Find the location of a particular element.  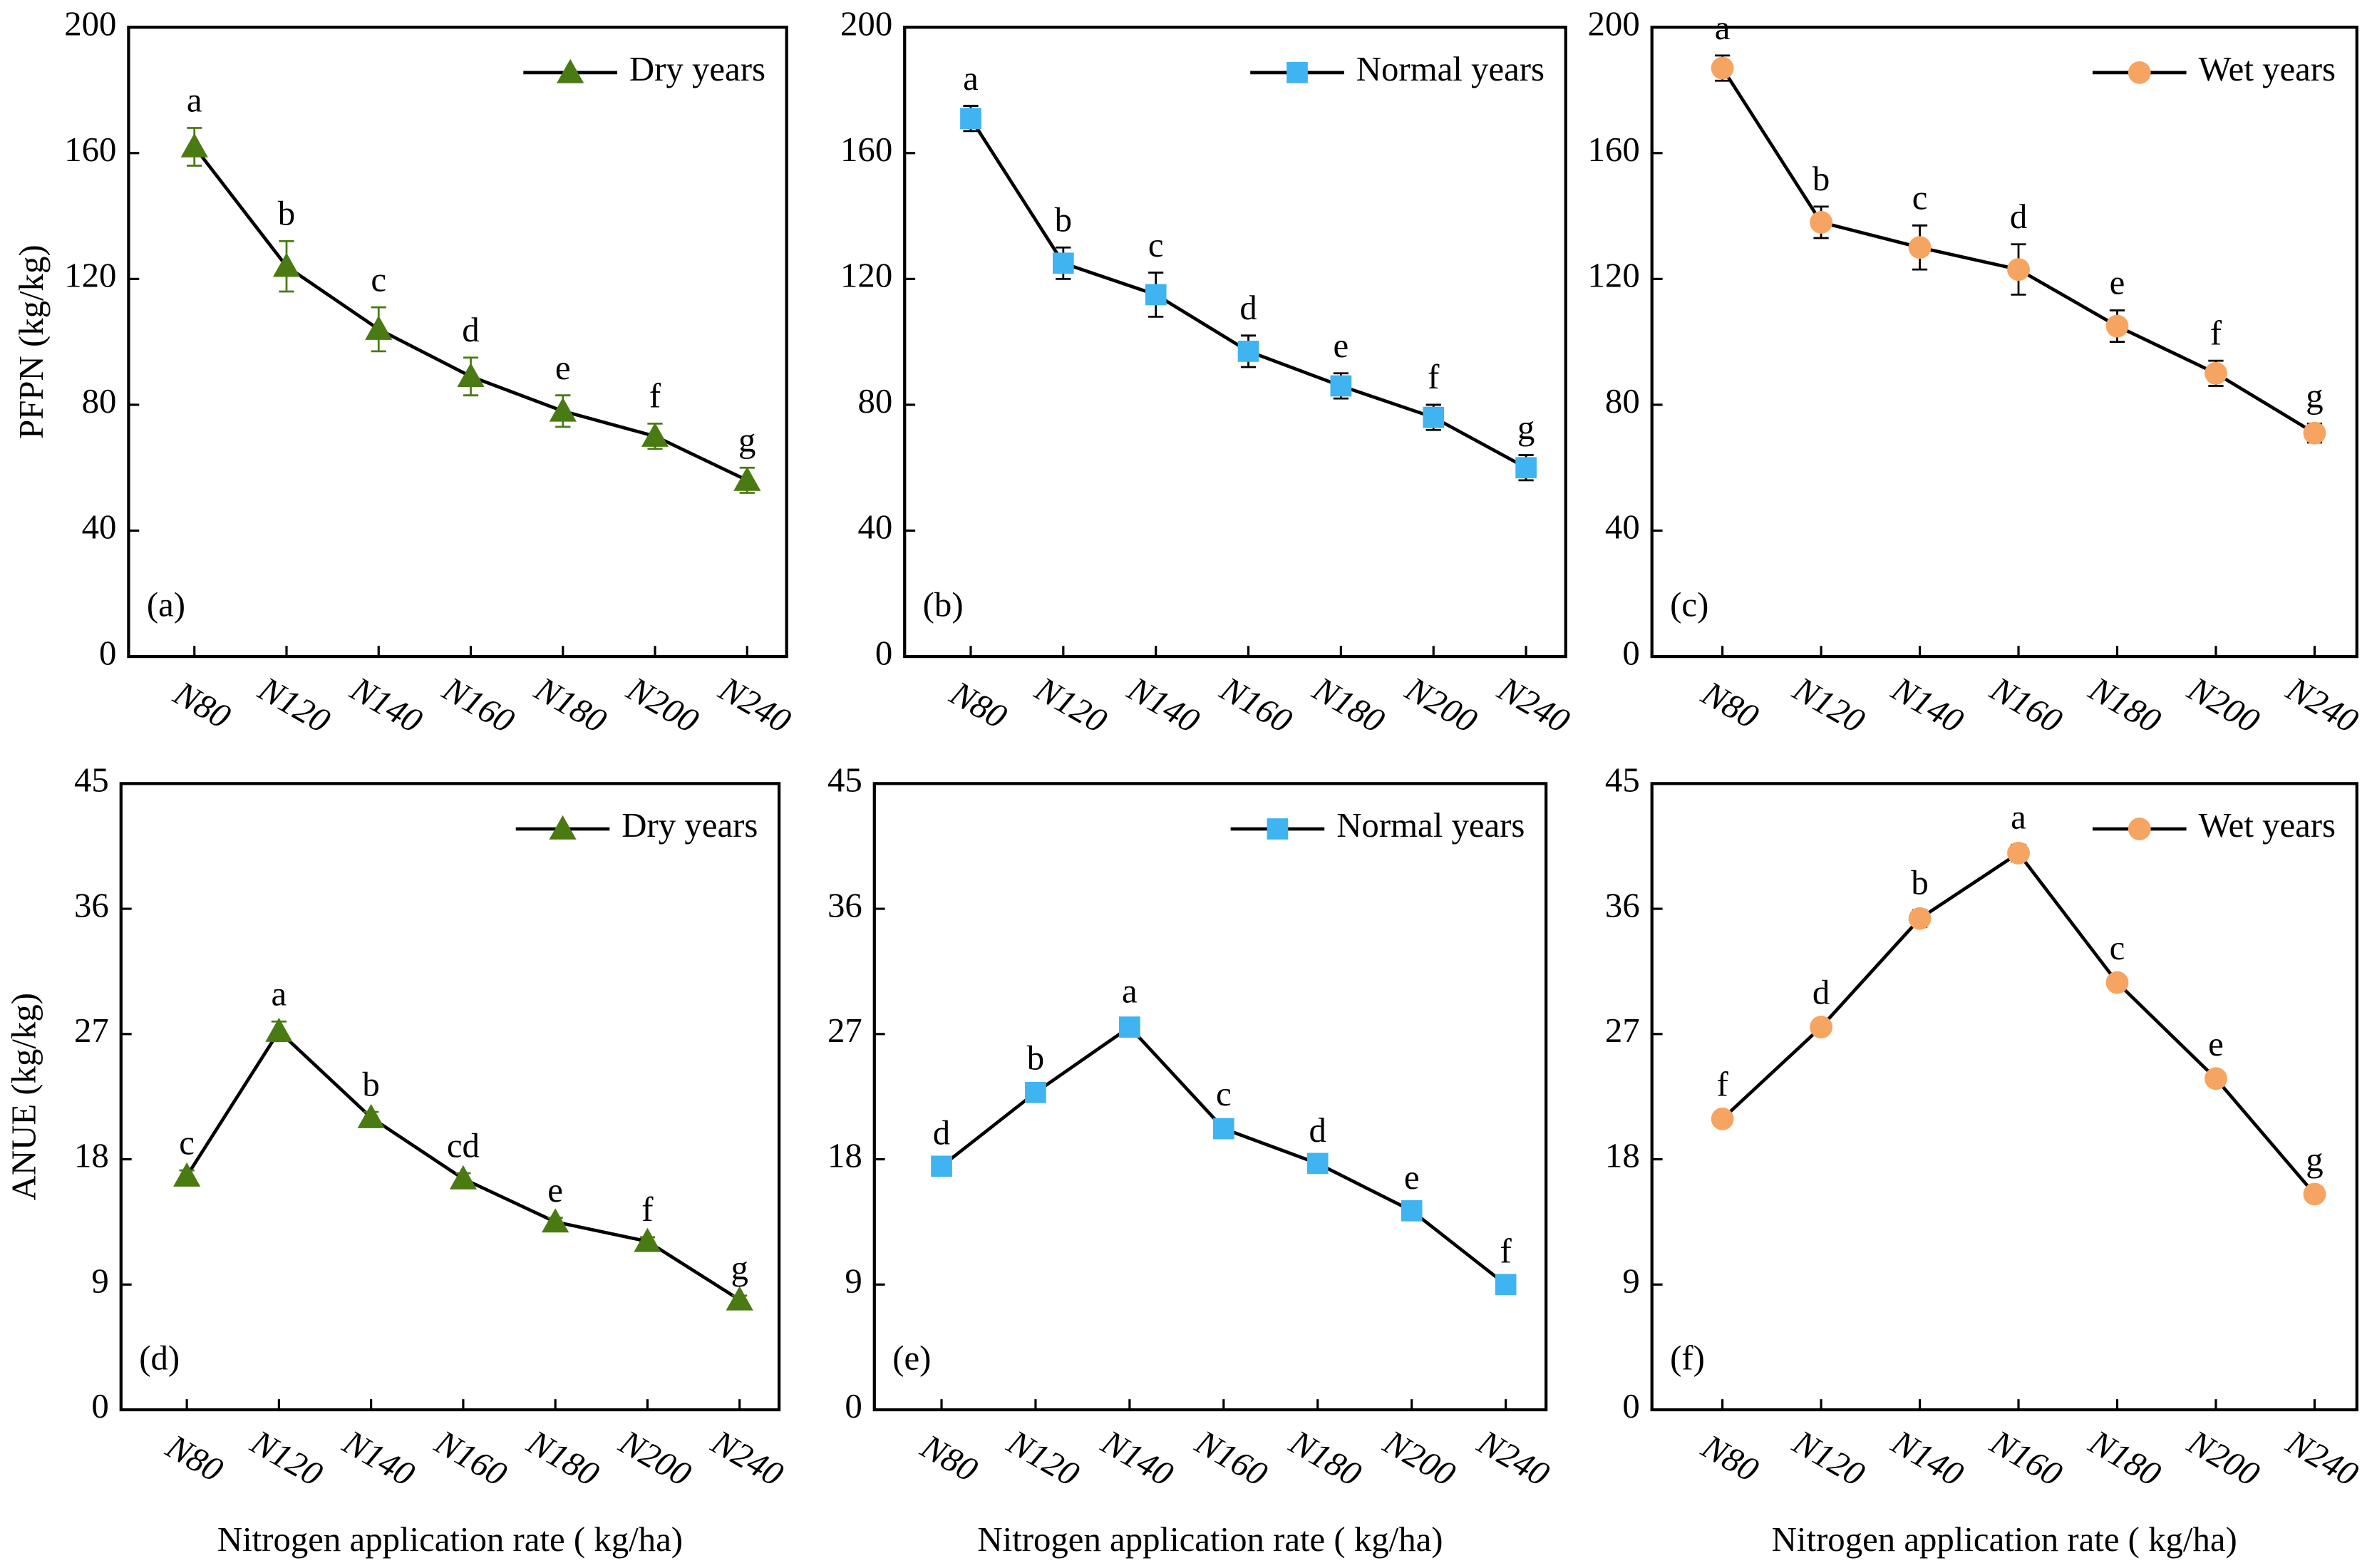

significance-label: d is located at coordinates (2018, 217).